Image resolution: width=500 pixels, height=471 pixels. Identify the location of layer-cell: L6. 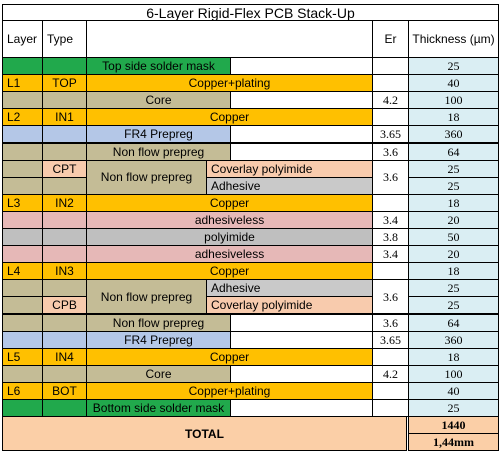
(22, 390).